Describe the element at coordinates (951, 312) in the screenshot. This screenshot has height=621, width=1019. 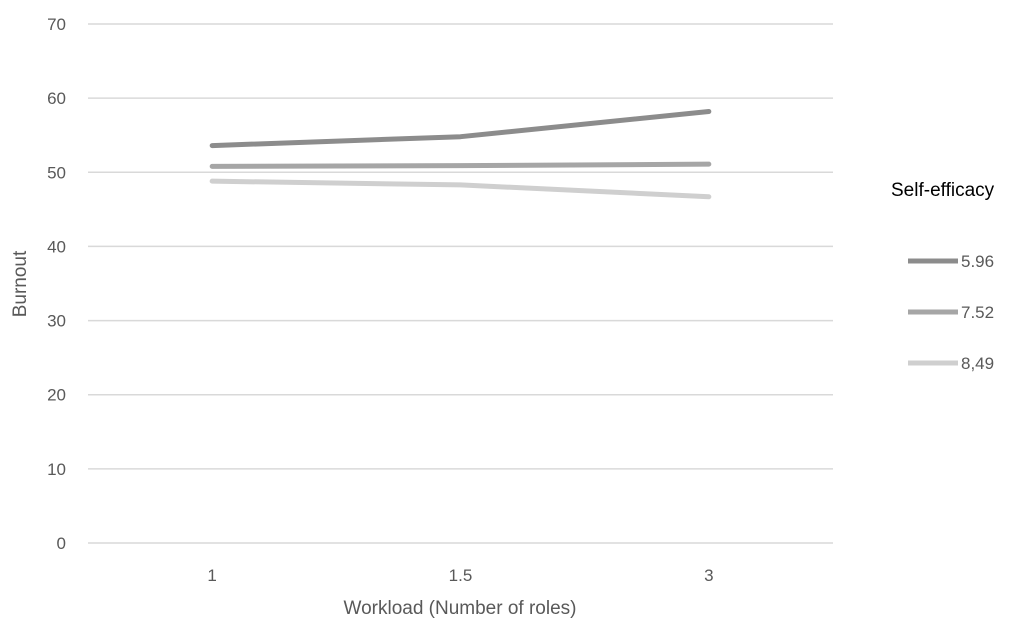
I see `legend-items: 5.96 7.52 8,49` at that location.